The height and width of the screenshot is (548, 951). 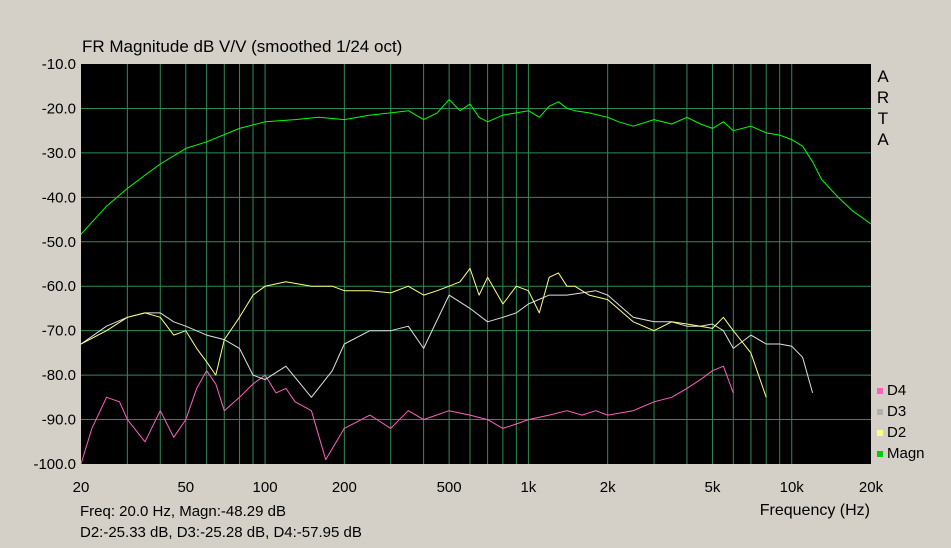 What do you see at coordinates (792, 487) in the screenshot?
I see `x-tick-label: 10k` at bounding box center [792, 487].